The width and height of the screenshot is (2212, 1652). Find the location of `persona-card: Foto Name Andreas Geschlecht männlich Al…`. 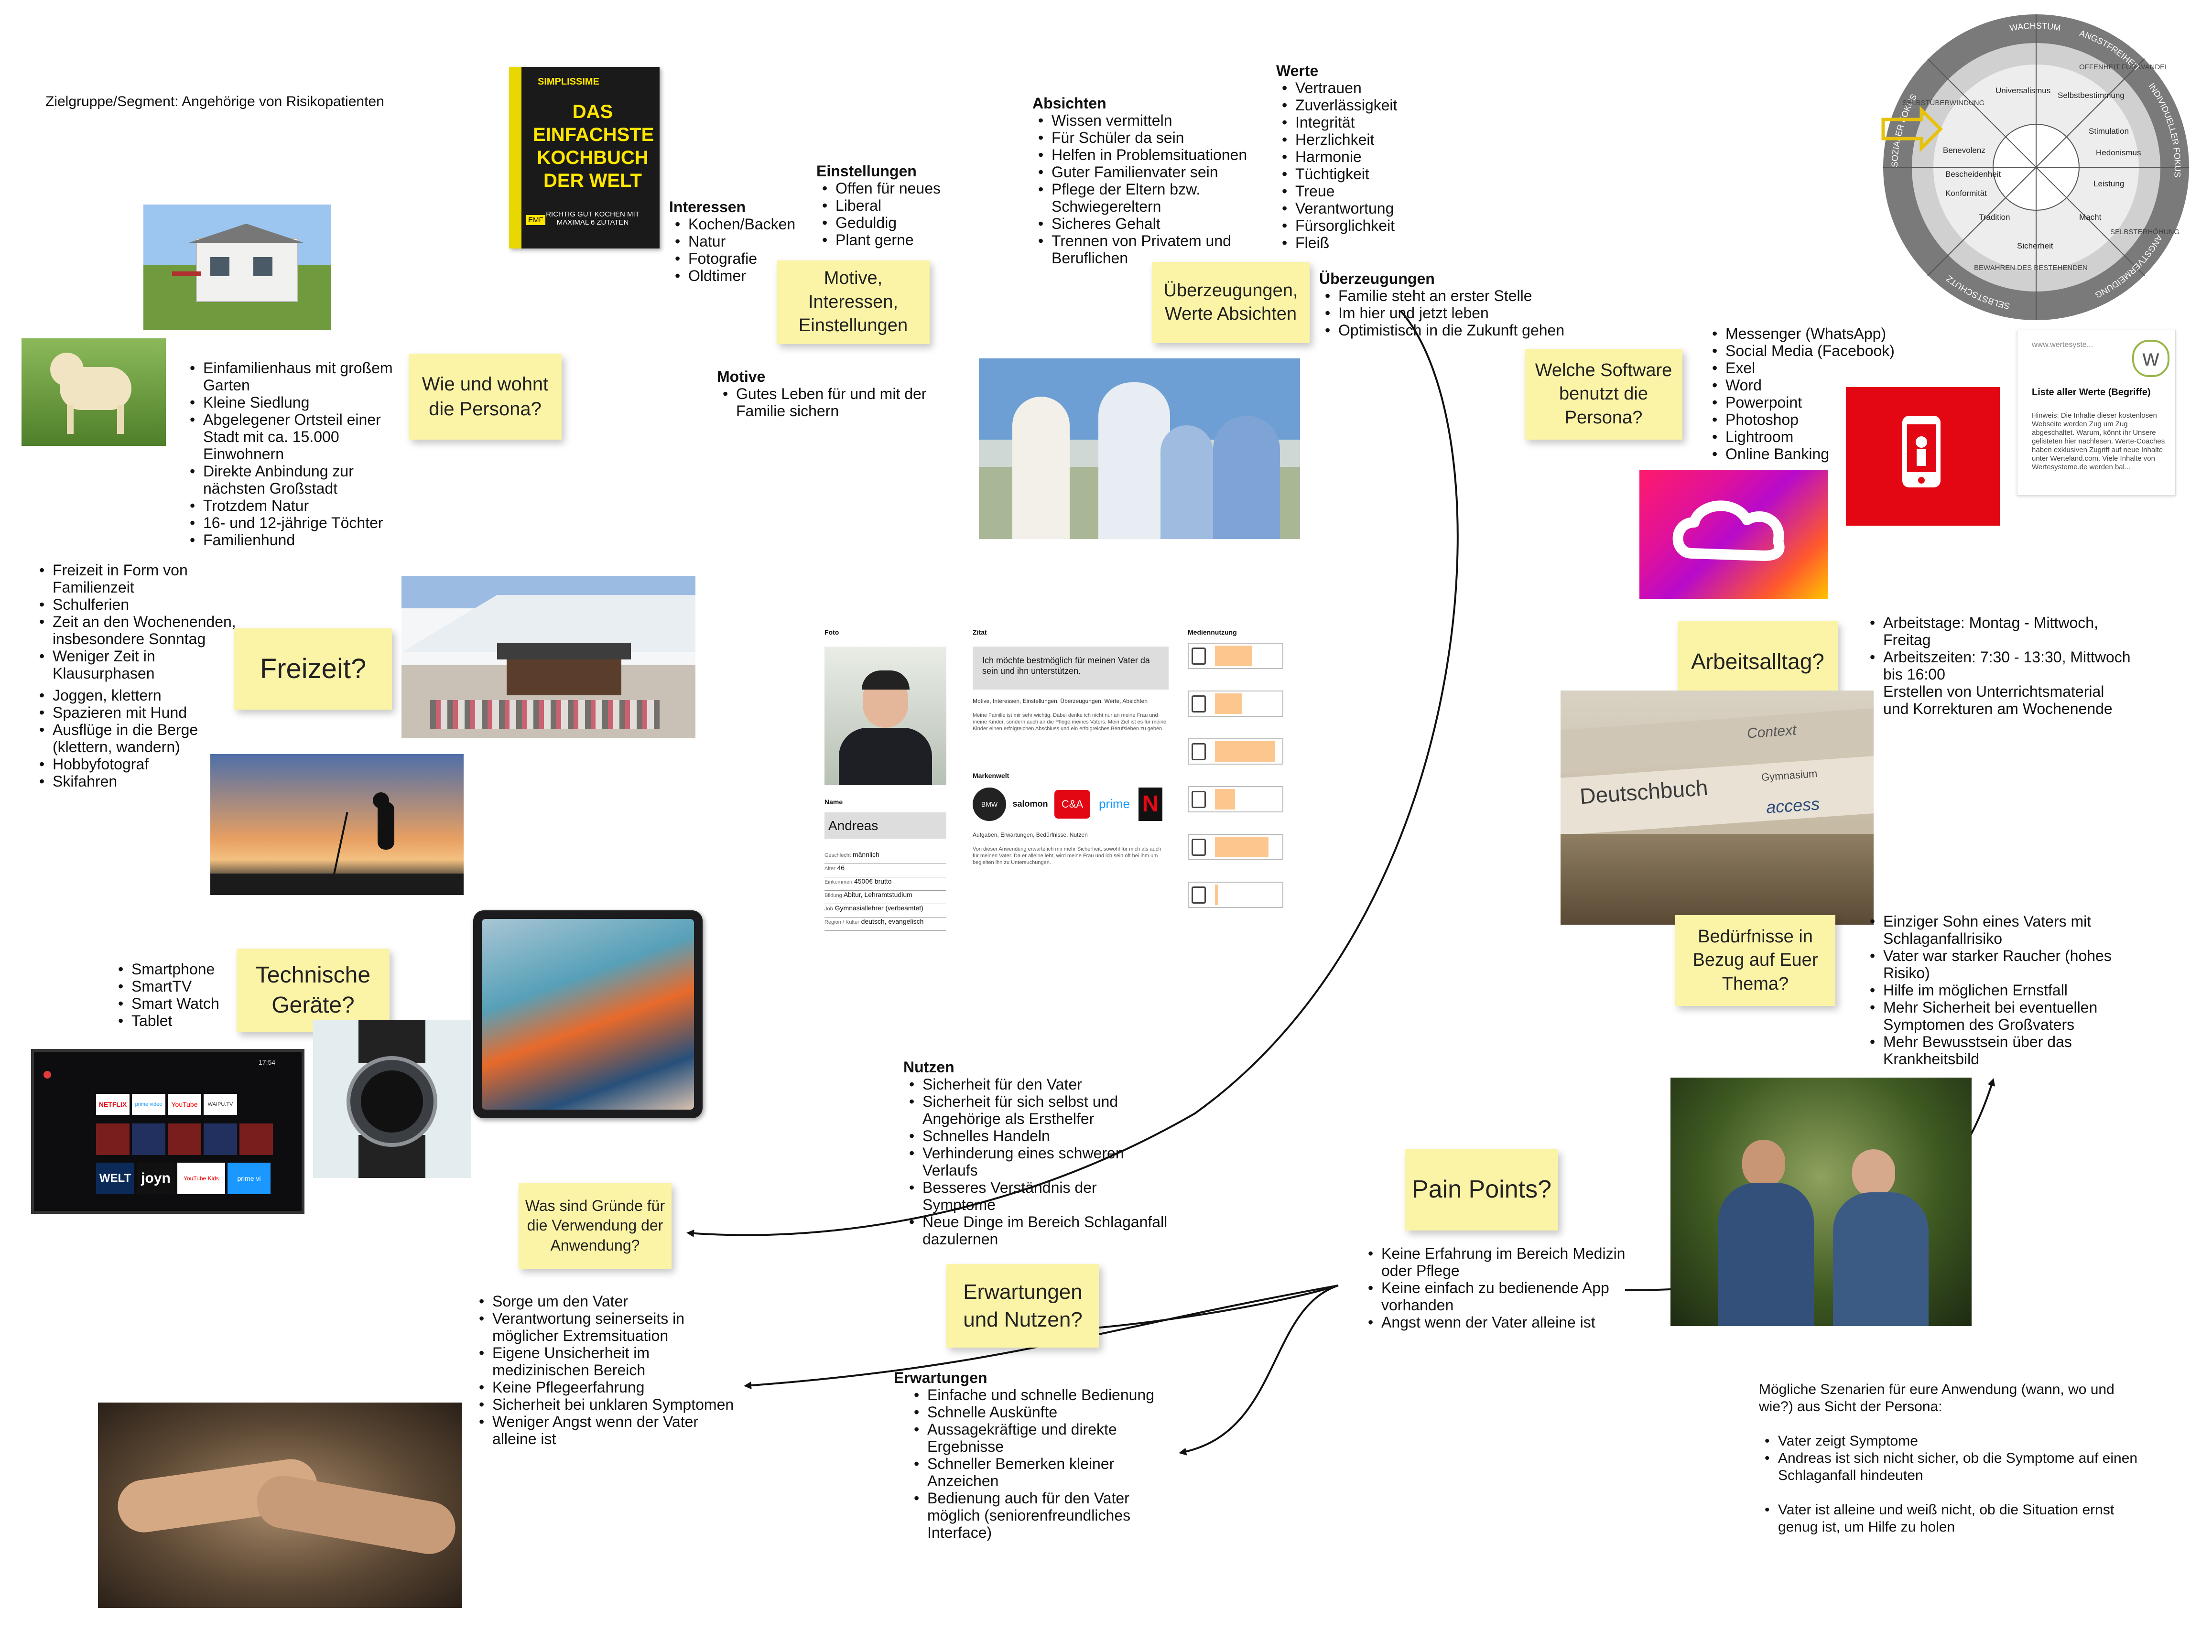

persona-card: Foto Name Andreas Geschlecht männlich Al… is located at coordinates (1056, 781).